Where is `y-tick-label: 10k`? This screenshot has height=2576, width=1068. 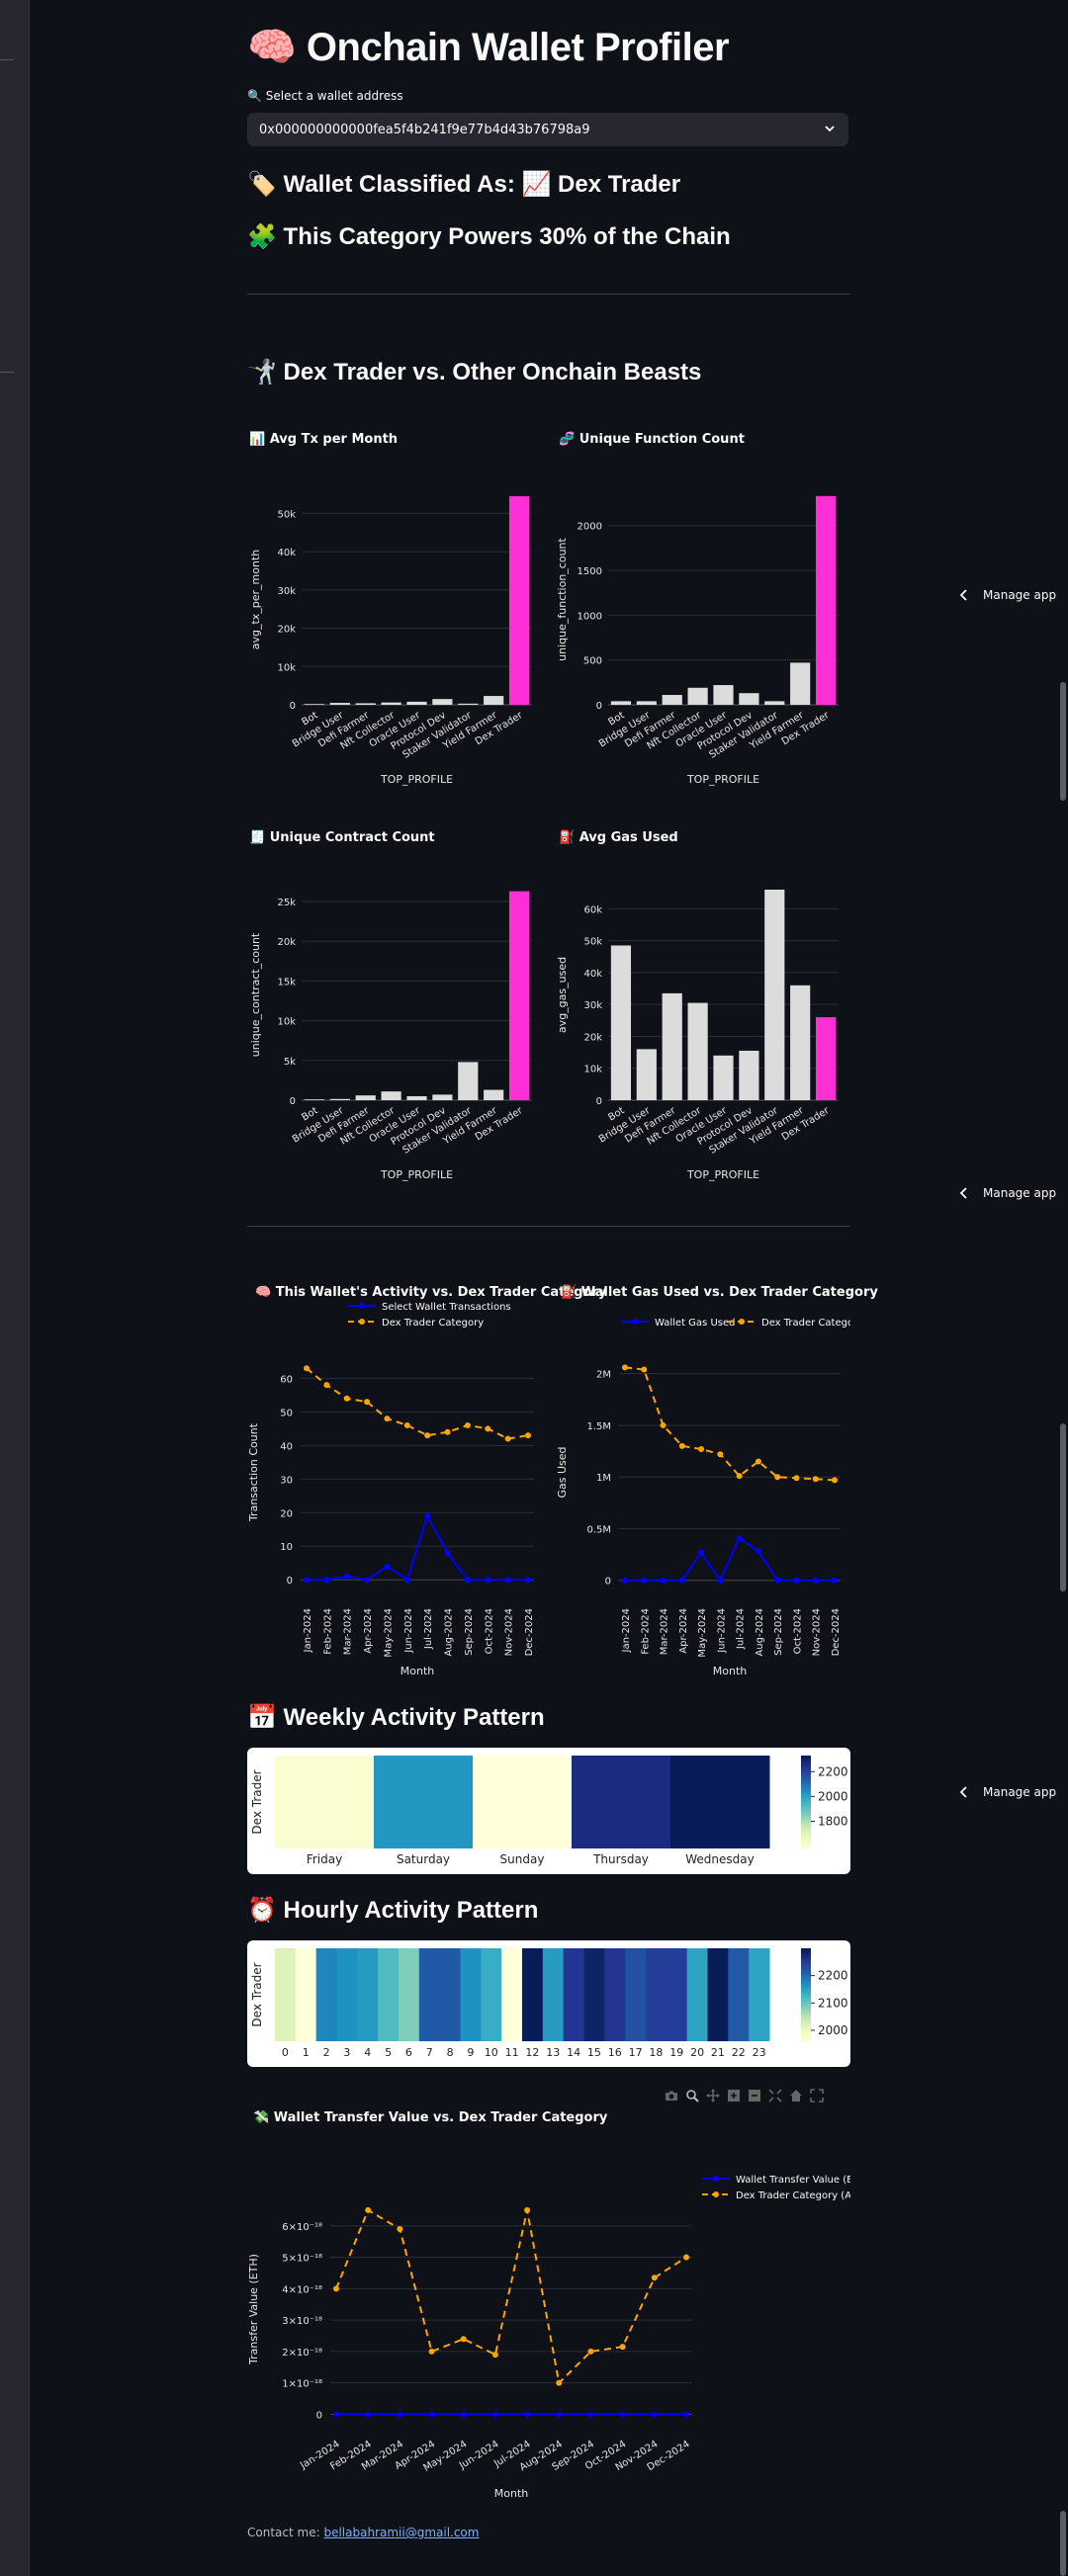 y-tick-label: 10k is located at coordinates (286, 1022).